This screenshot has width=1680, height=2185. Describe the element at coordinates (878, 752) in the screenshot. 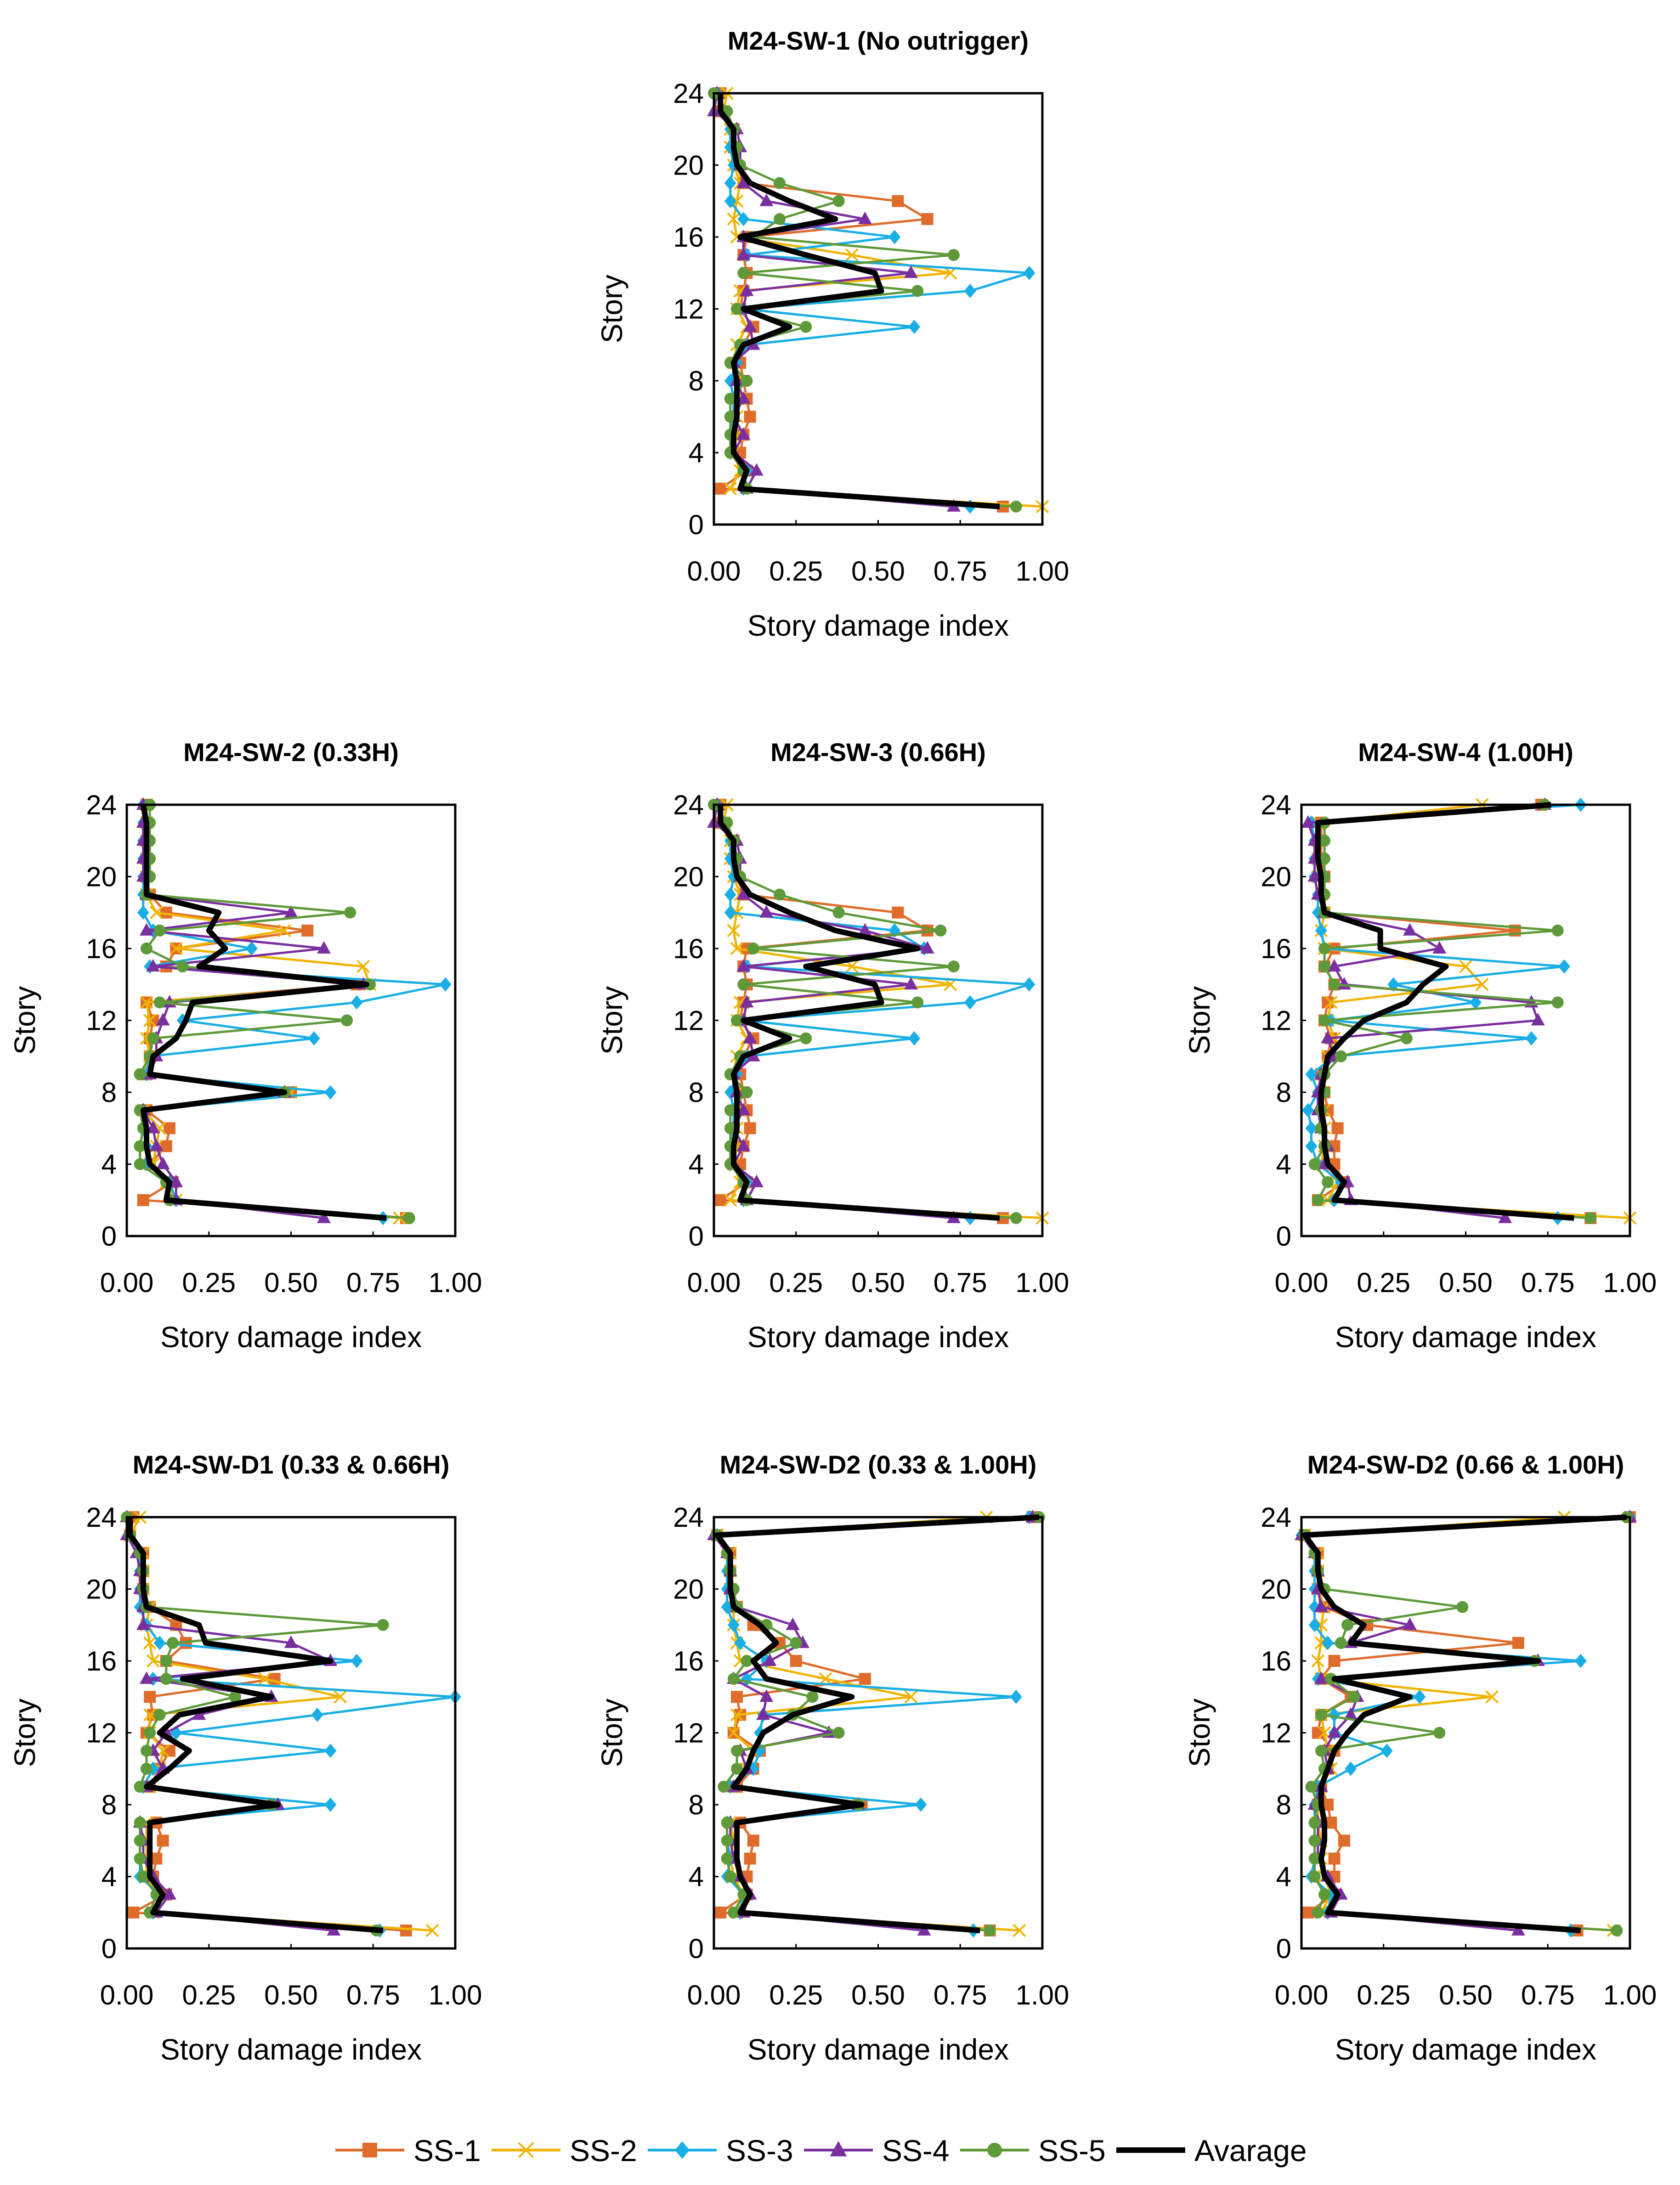

I see `chart-title: M24-SW-3 (0.66H)` at that location.